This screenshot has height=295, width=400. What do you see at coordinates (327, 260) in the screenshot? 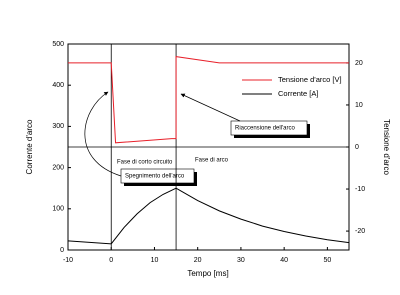
I see `x-tick-label: 50` at bounding box center [327, 260].